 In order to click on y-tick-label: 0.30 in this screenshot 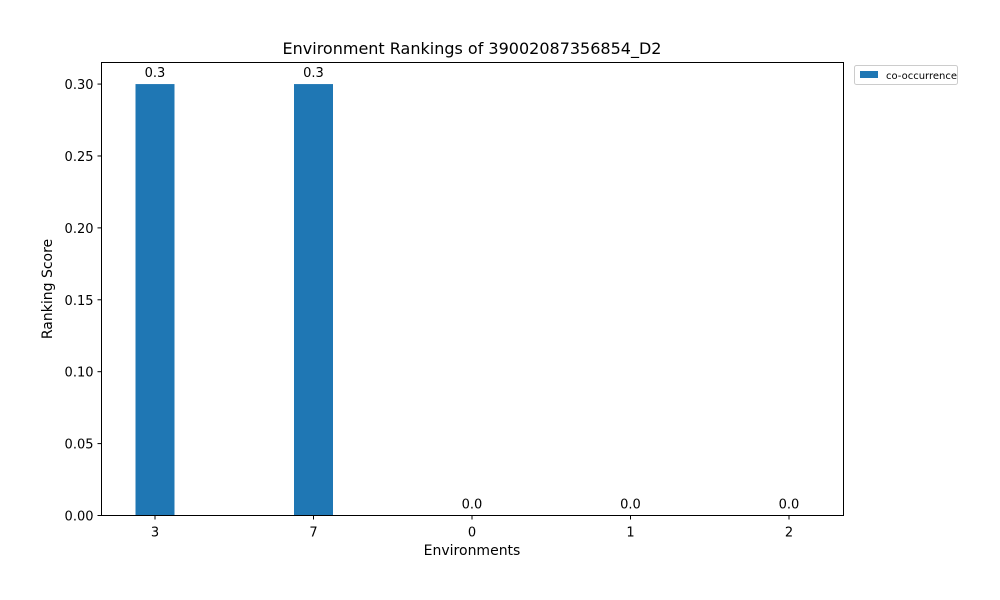, I will do `click(79, 85)`.